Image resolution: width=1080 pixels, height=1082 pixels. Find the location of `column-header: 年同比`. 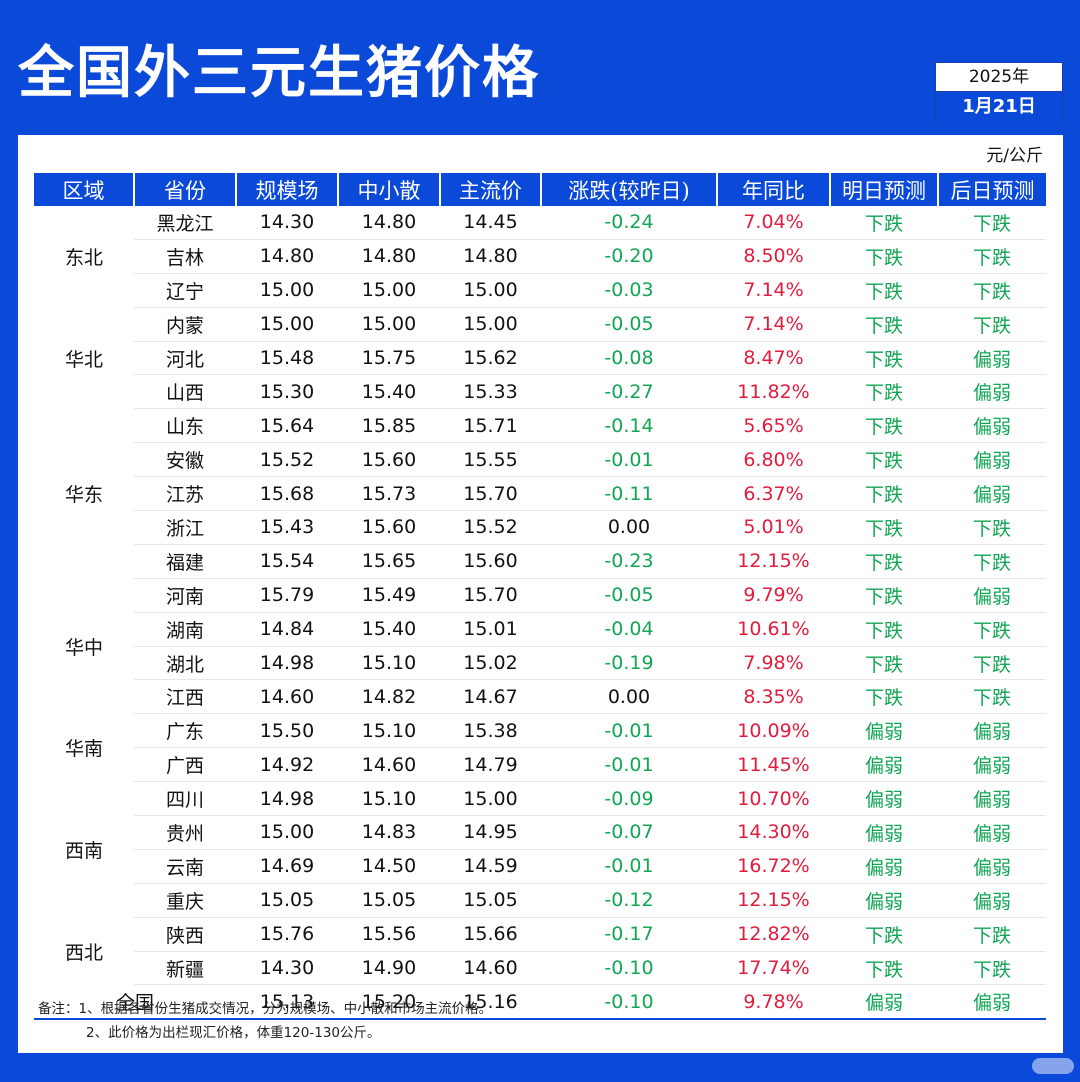

column-header: 年同比 is located at coordinates (774, 189).